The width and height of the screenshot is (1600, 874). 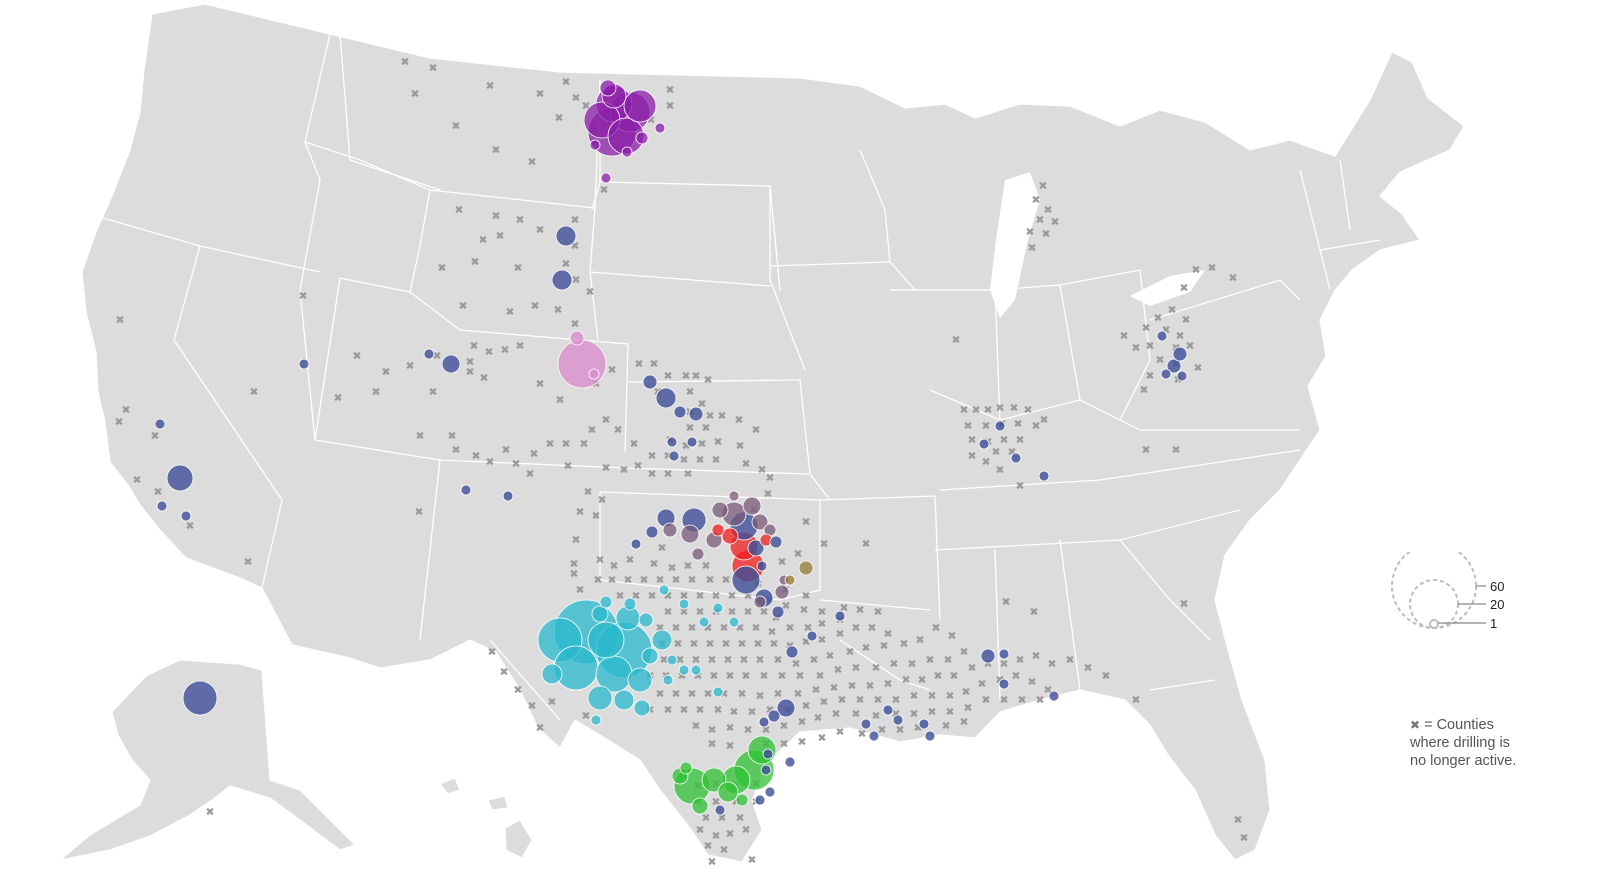 I want to click on alaska-landmass, so click(x=207, y=760).